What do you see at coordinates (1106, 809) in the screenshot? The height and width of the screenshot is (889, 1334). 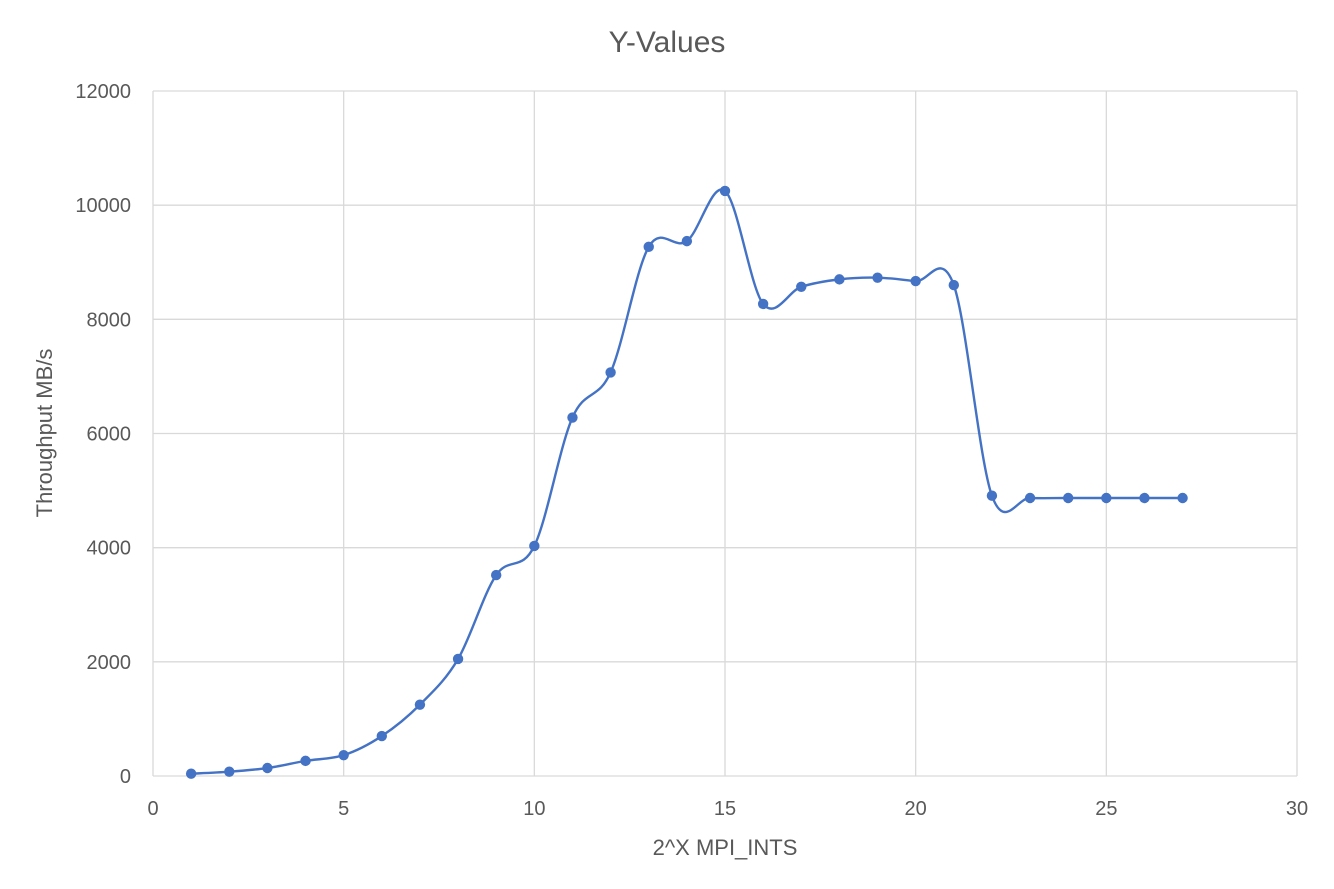 I see `x-tick-label: 25` at bounding box center [1106, 809].